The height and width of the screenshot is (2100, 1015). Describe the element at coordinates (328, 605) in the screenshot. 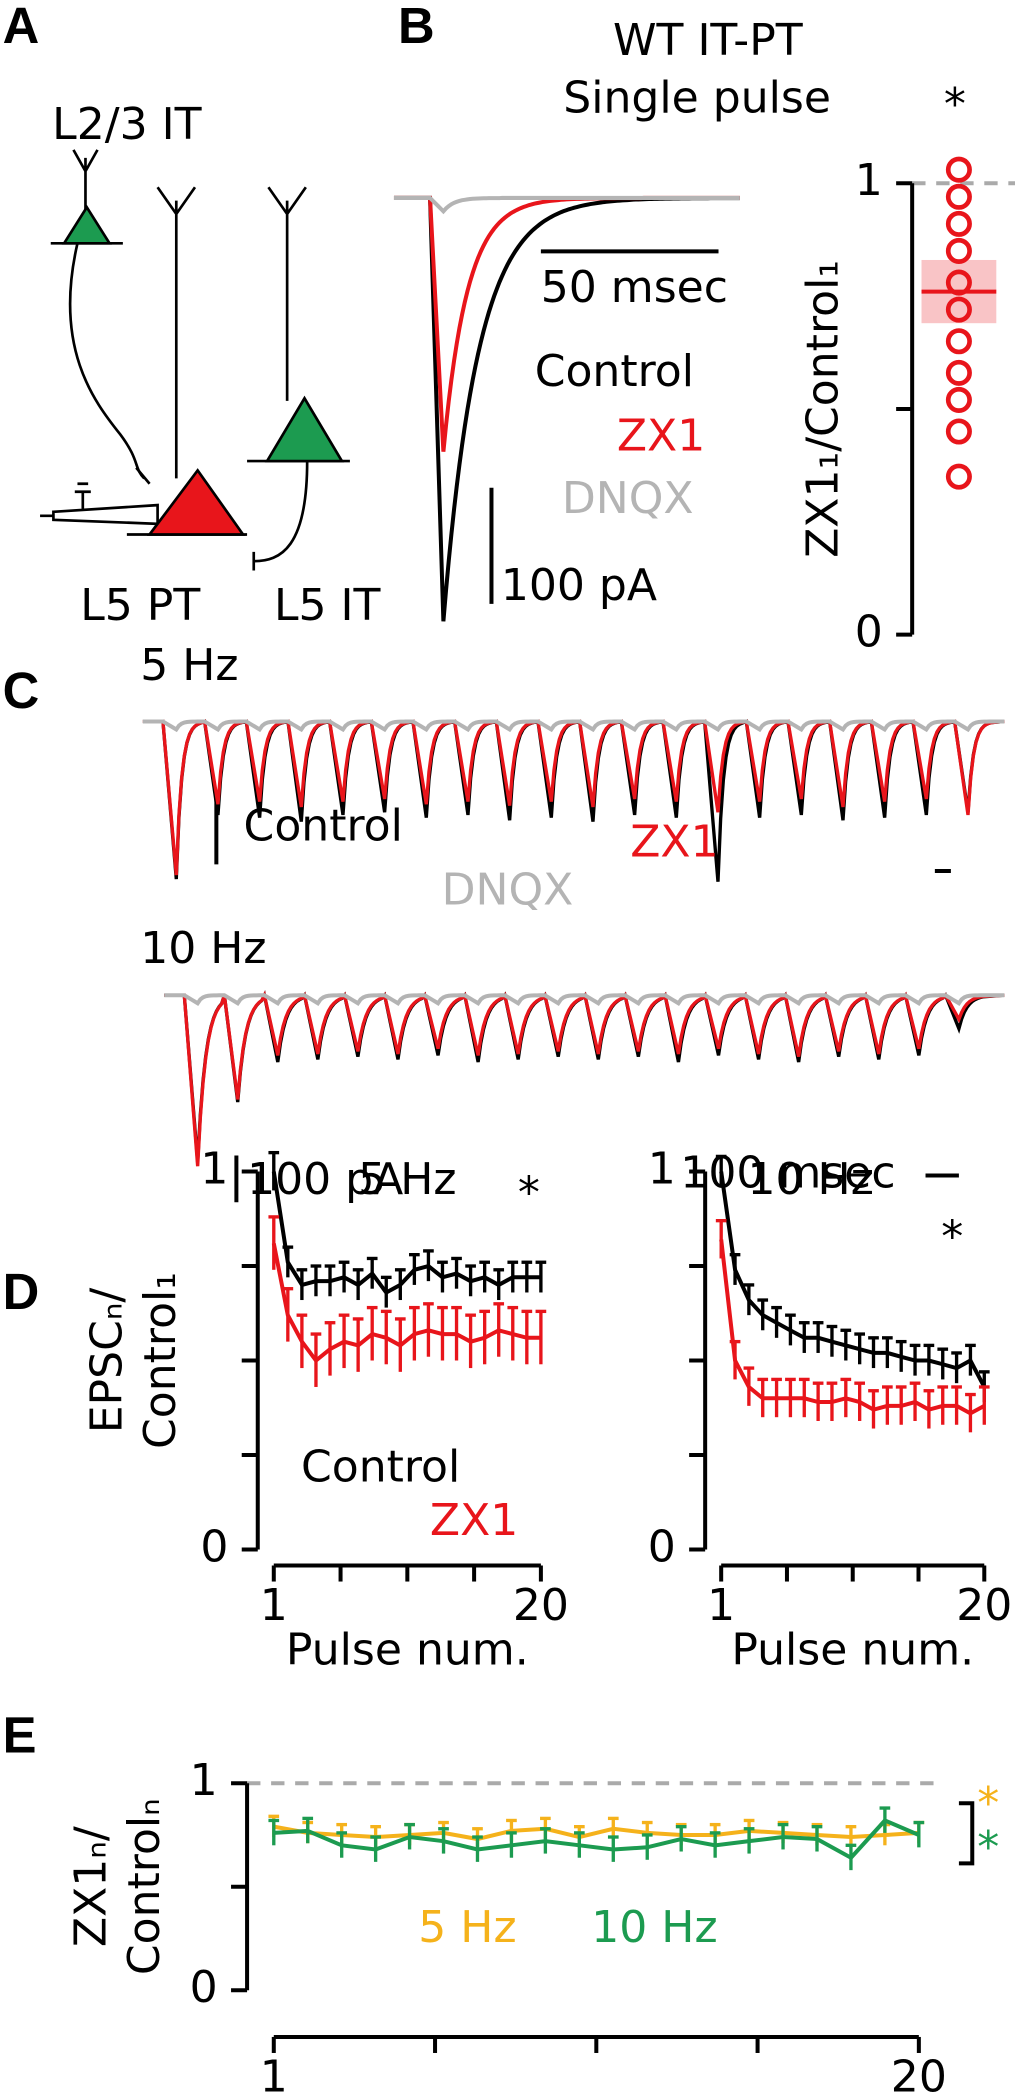

I see `diagram-label: L5 IT` at that location.